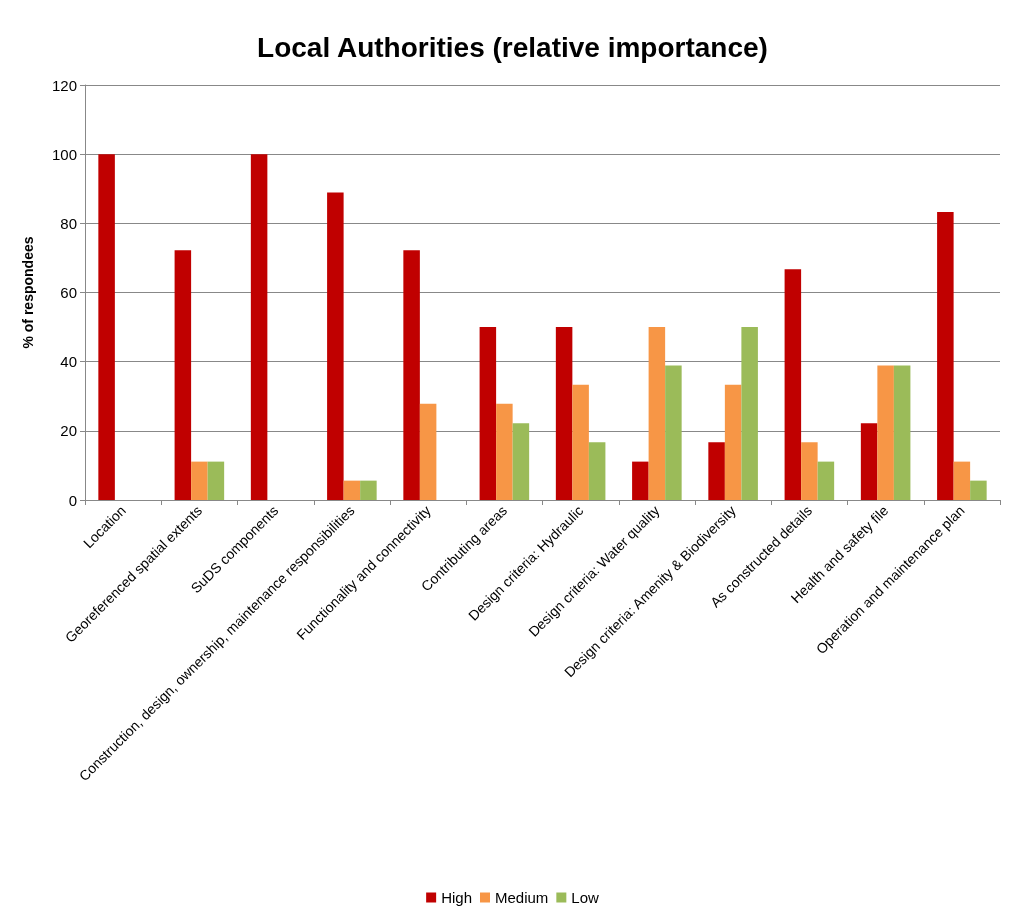 The image size is (1025, 920). What do you see at coordinates (512, 47) in the screenshot?
I see `chart-title: Local Authorities (relative importance)` at bounding box center [512, 47].